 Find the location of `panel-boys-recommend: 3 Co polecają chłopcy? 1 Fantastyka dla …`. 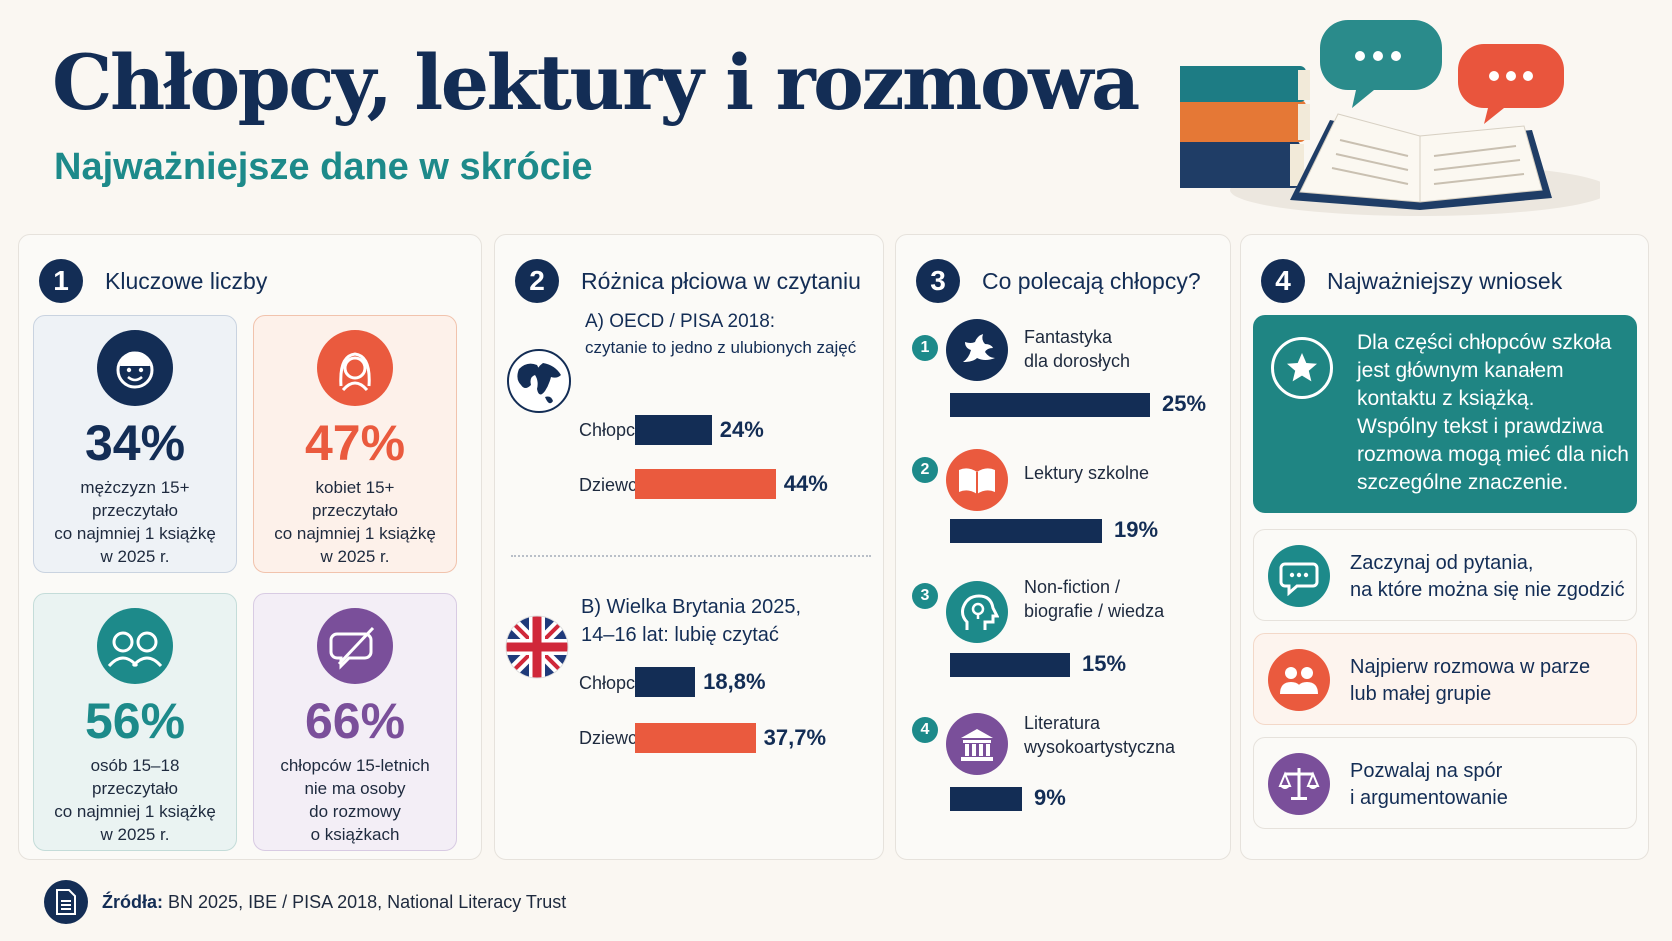

panel-boys-recommend: 3 Co polecają chłopcy? 1 Fantastyka dla … is located at coordinates (1063, 547).